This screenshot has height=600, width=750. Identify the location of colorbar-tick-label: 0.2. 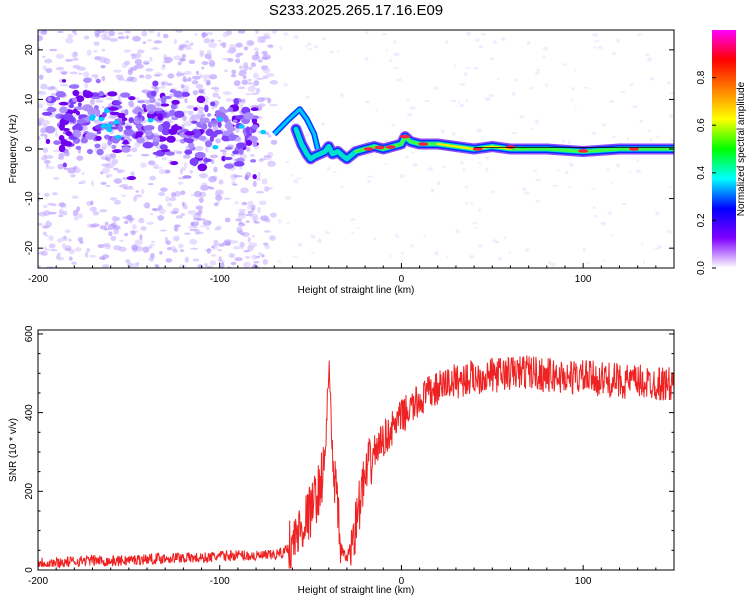
(701, 220).